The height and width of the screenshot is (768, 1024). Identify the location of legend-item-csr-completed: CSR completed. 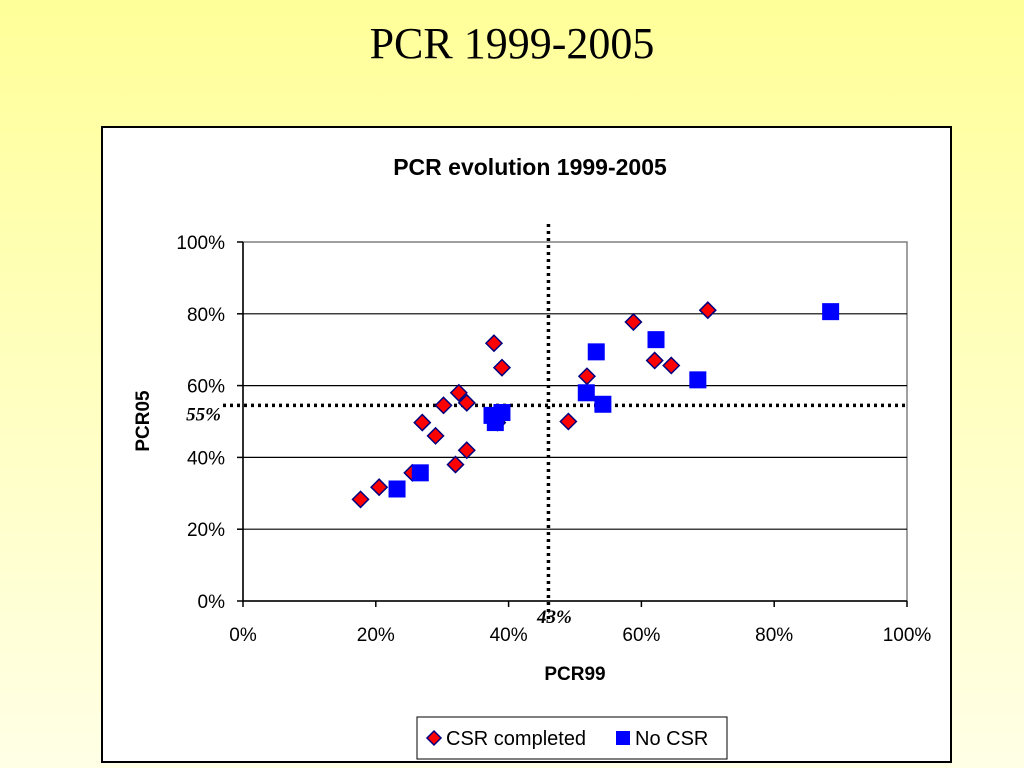
(505, 739).